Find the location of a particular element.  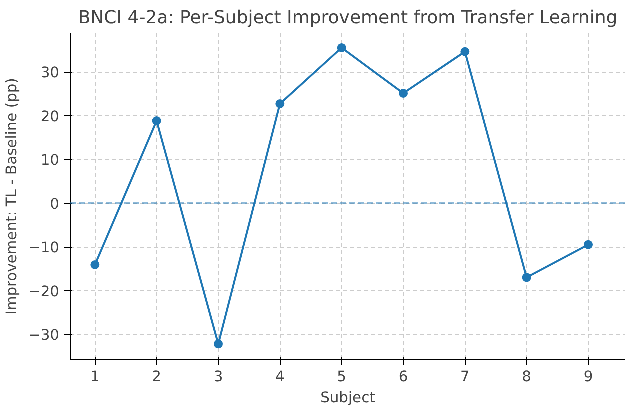

x-tick-label: 7 is located at coordinates (465, 377).